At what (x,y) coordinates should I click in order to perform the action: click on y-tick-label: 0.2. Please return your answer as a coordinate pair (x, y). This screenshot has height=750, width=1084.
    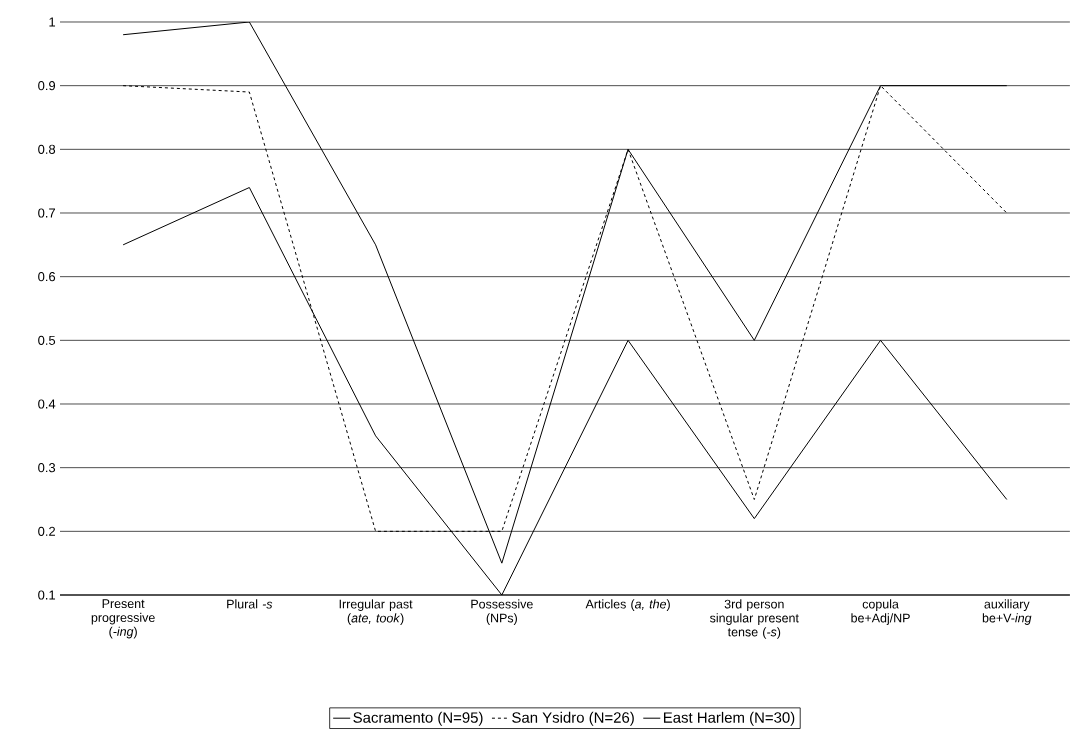
    Looking at the image, I should click on (46, 531).